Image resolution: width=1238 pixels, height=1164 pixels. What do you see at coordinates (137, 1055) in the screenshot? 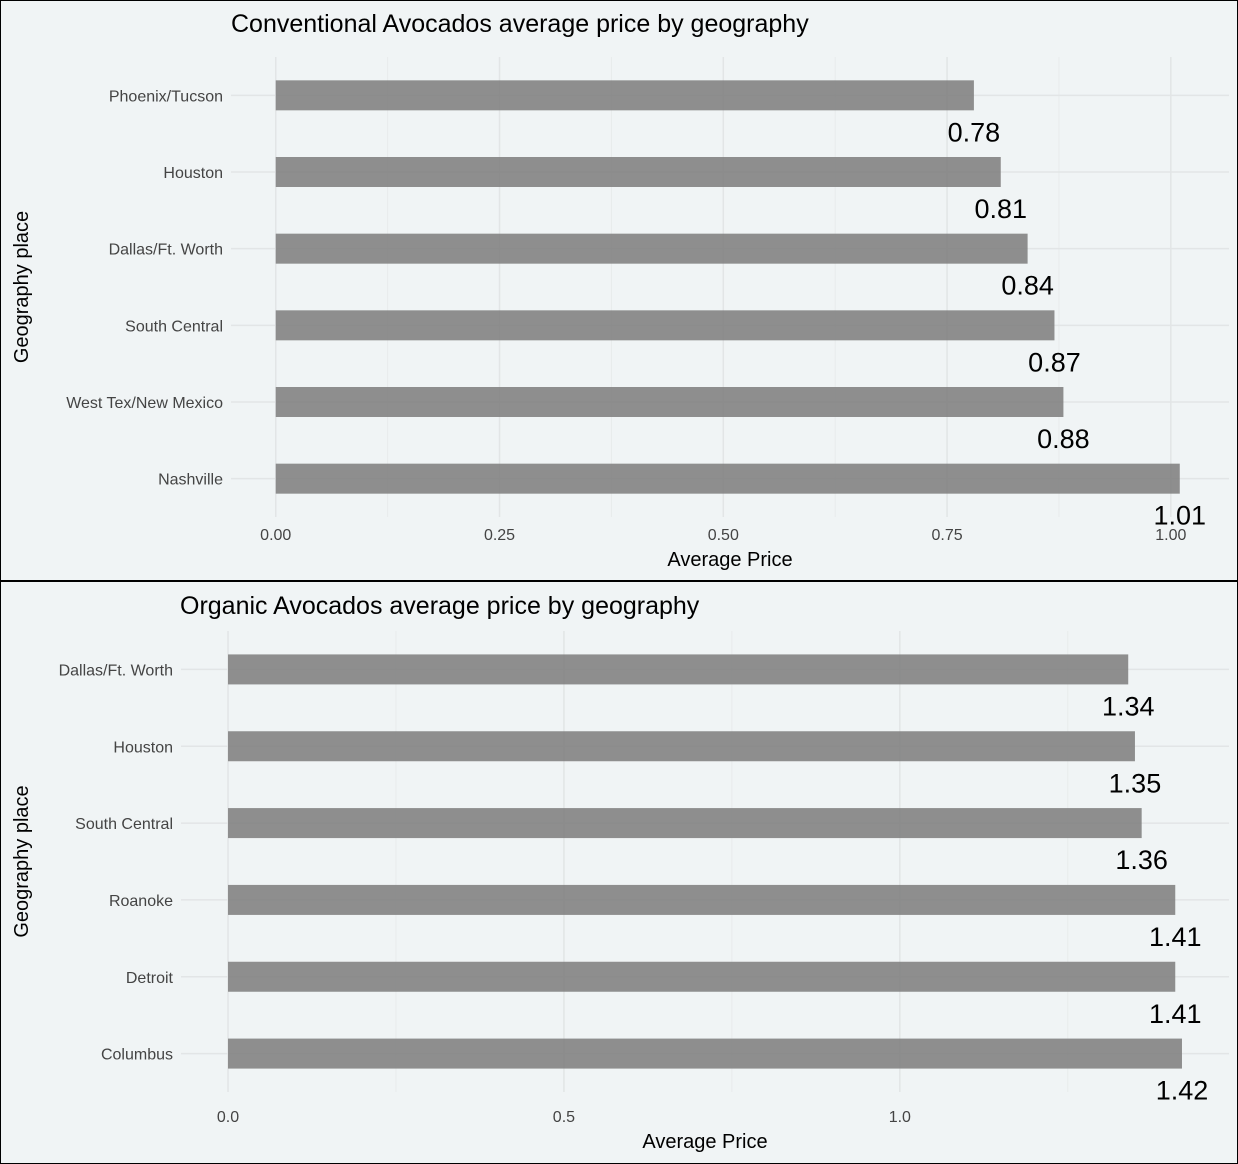
I see `category-label: Columbus` at bounding box center [137, 1055].